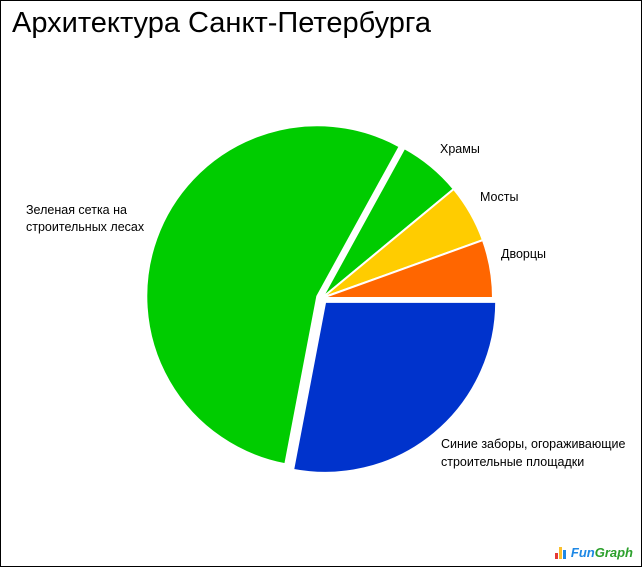 Image resolution: width=642 pixels, height=567 pixels. I want to click on label-green-net-line2: строительных лесах, so click(85, 227).